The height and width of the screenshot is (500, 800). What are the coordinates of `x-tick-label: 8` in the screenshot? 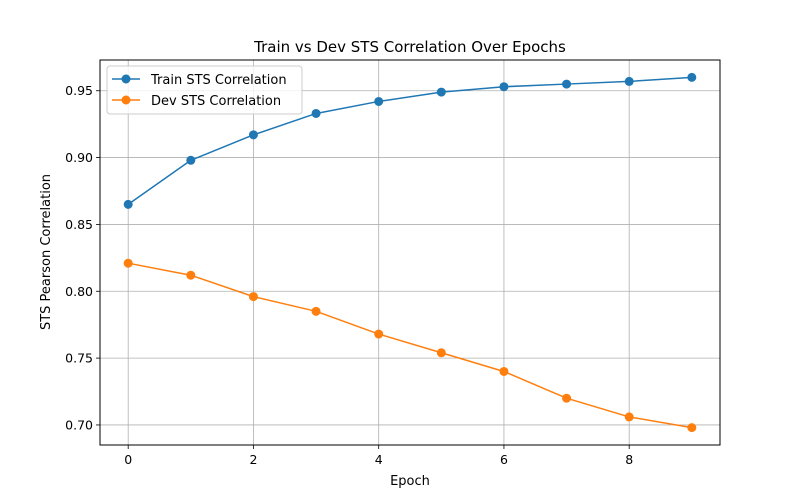 It's located at (629, 459).